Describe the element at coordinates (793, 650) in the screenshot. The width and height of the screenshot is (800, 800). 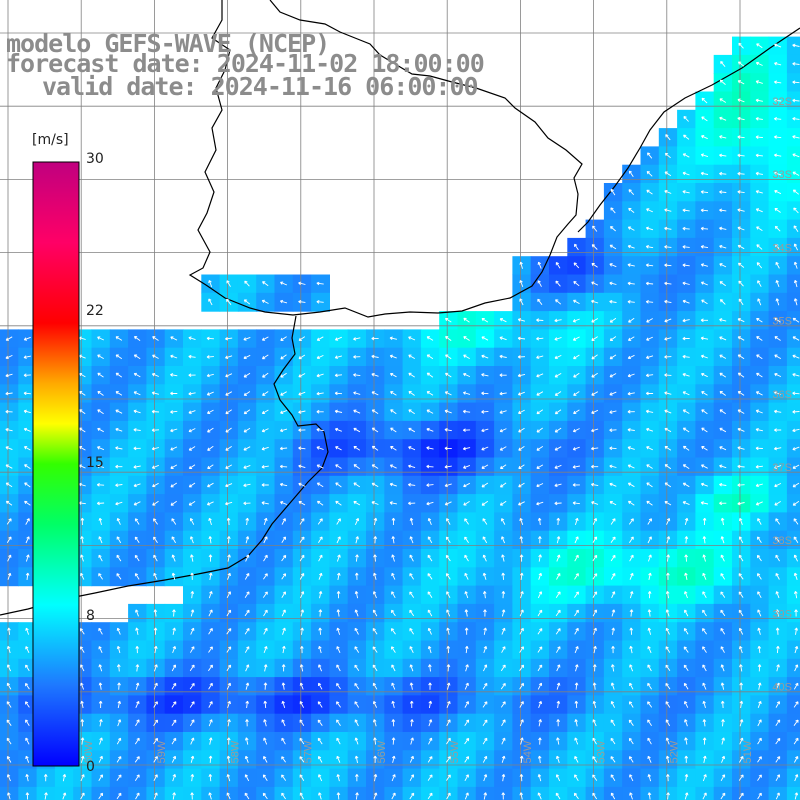
I see `wind-cell` at that location.